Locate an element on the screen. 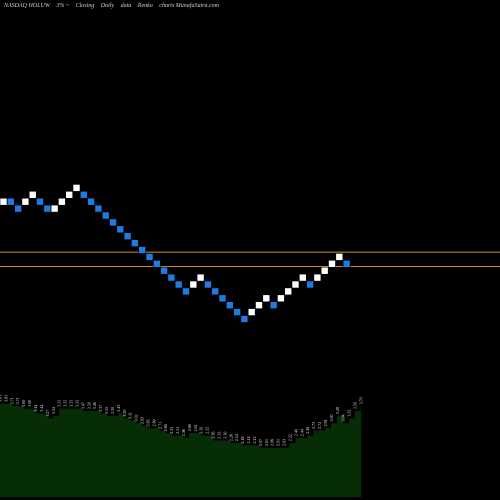 This screenshot has width=500, height=500. volume-label: 3.43 is located at coordinates (118, 408).